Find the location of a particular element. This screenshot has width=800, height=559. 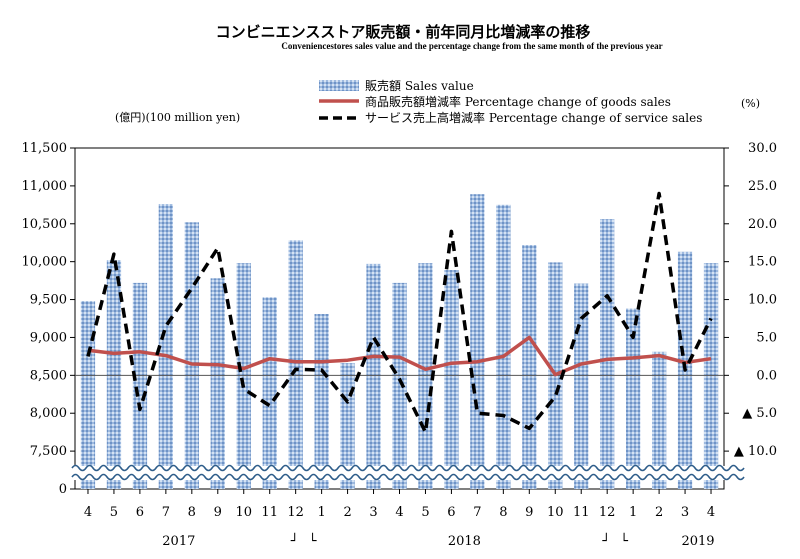

legend-label-sales: 販売額 Sales value is located at coordinates (419, 85).